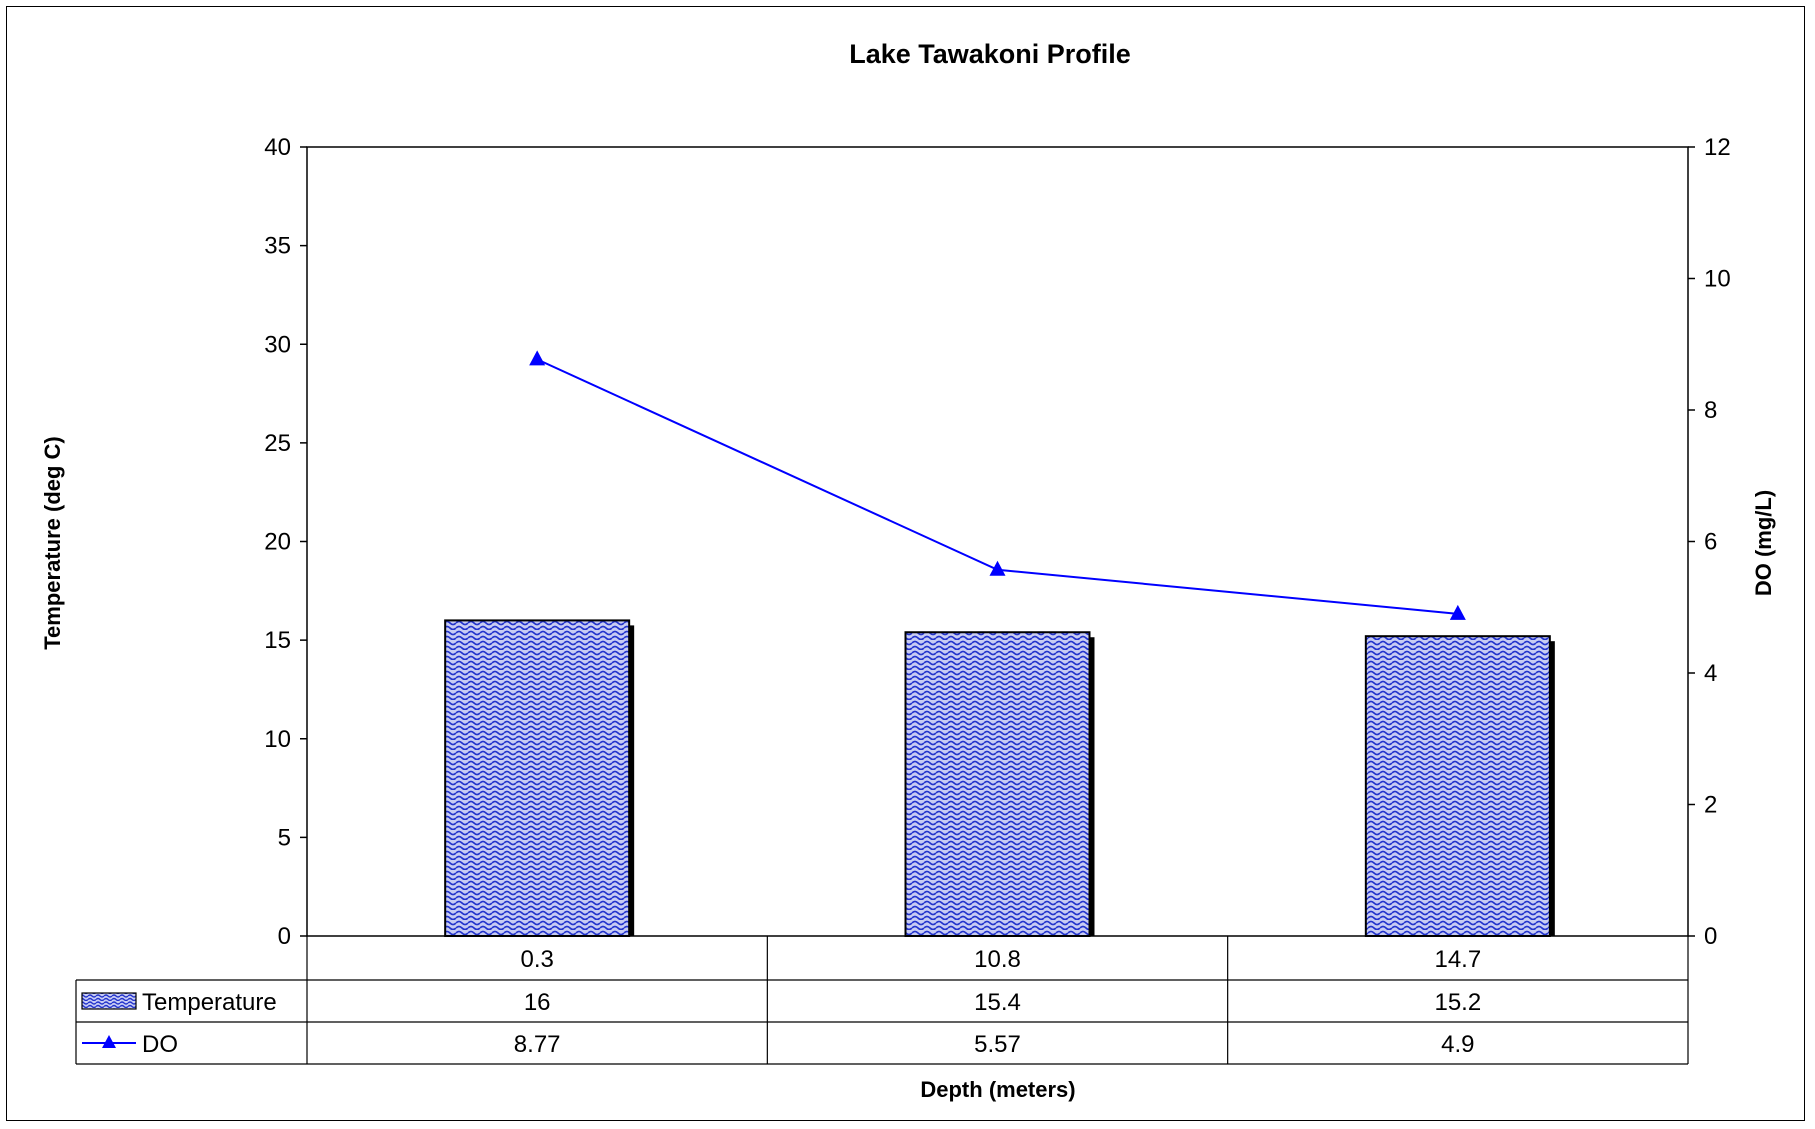 The height and width of the screenshot is (1129, 1815). What do you see at coordinates (277, 640) in the screenshot?
I see `y-tick-label: 15` at bounding box center [277, 640].